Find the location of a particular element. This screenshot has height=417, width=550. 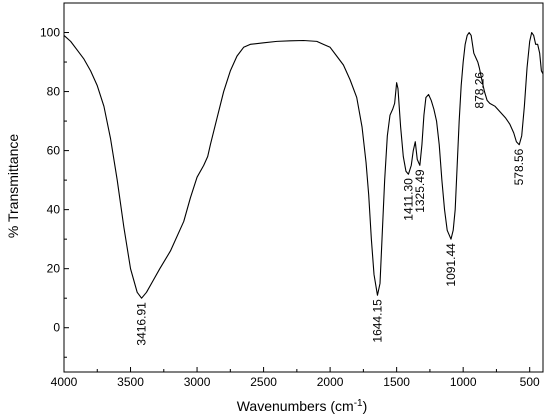

y-tick-label-60: 60 is located at coordinates (54, 151).